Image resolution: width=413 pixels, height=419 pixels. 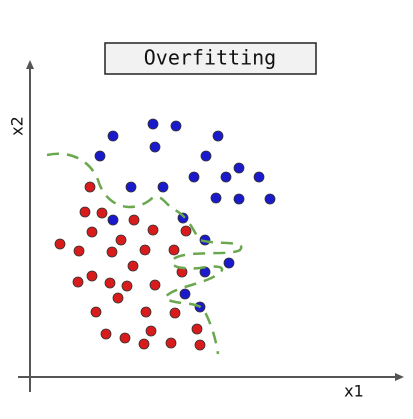 What do you see at coordinates (17, 126) in the screenshot?
I see `y-axis-label: x2` at bounding box center [17, 126].